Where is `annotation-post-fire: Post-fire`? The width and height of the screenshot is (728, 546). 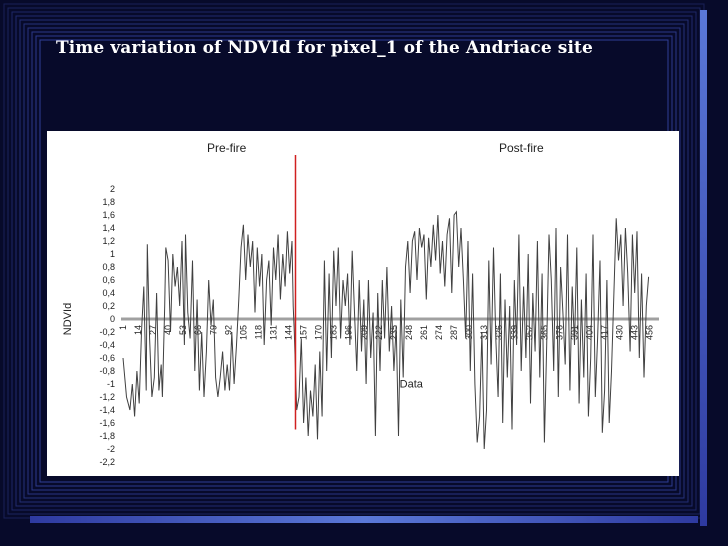 annotation-post-fire: Post-fire is located at coordinates (521, 148).